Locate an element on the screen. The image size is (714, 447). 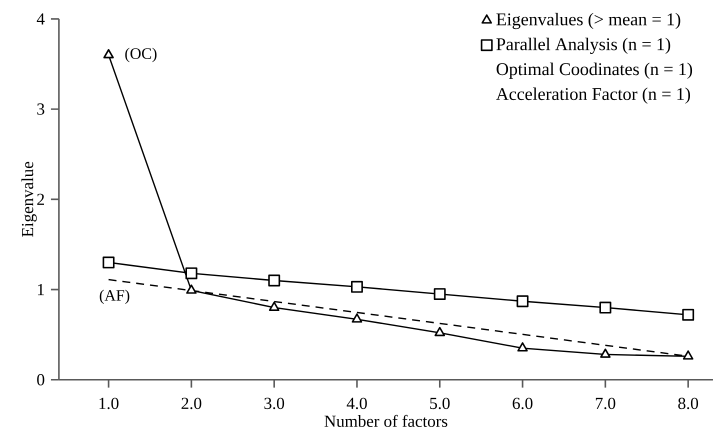
y-axis-title: Eigenvalue is located at coordinates (29, 199).